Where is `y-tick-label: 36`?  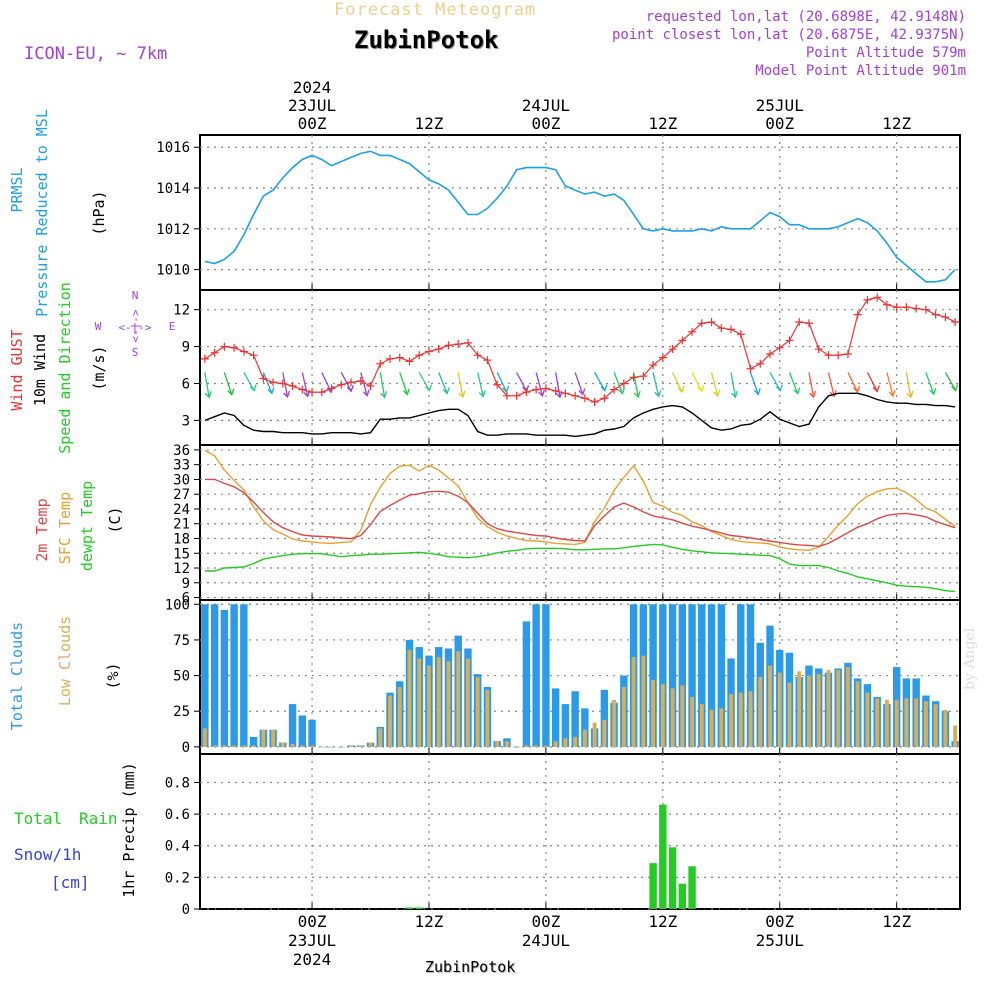
y-tick-label: 36 is located at coordinates (181, 451).